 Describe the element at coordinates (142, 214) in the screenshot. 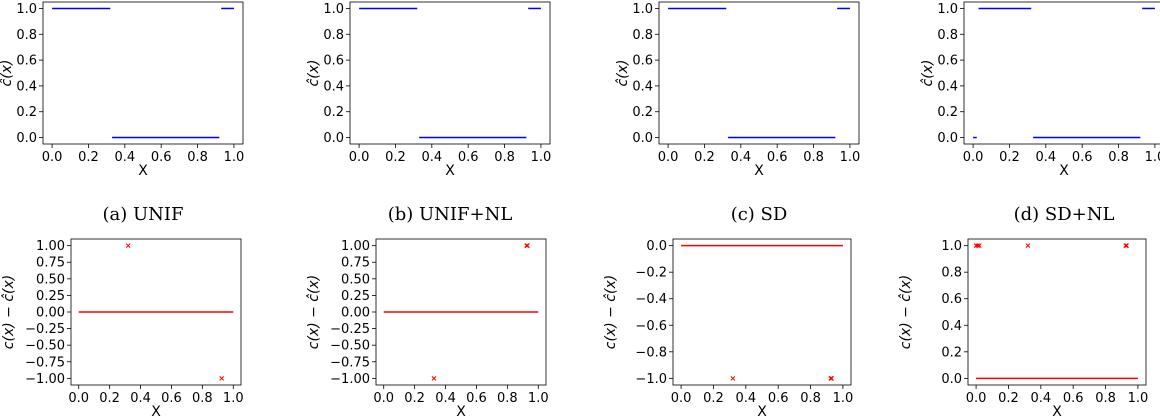

I see `subfigure-caption: (a) UNIF` at that location.